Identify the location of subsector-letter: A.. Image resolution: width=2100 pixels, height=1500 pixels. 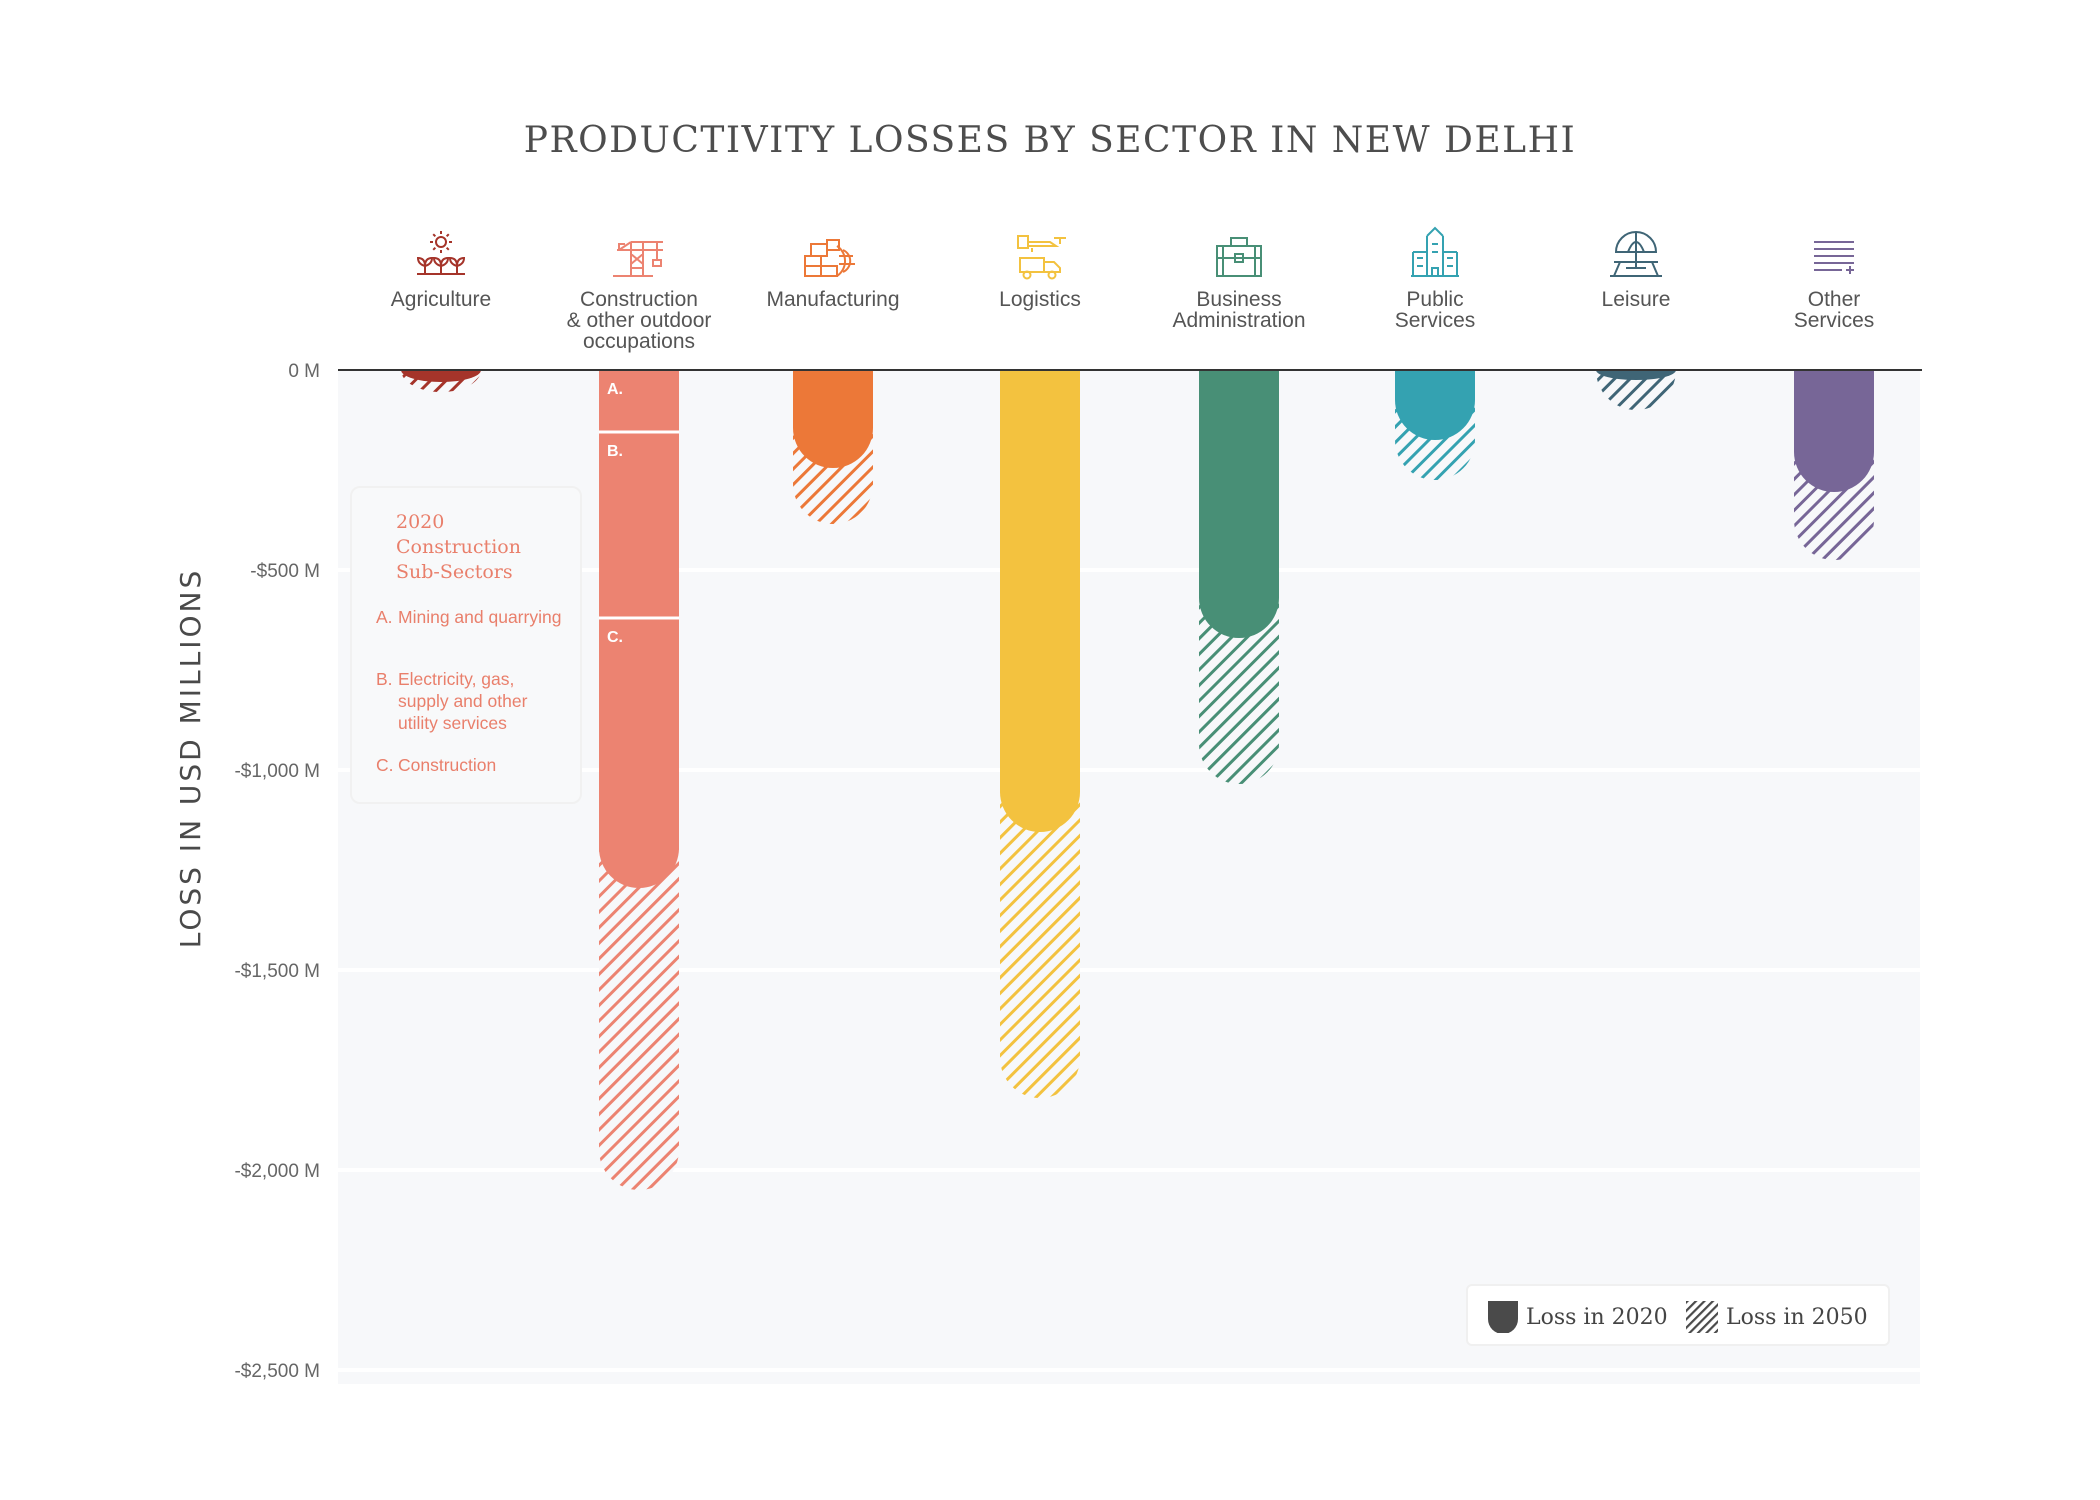
(384, 617).